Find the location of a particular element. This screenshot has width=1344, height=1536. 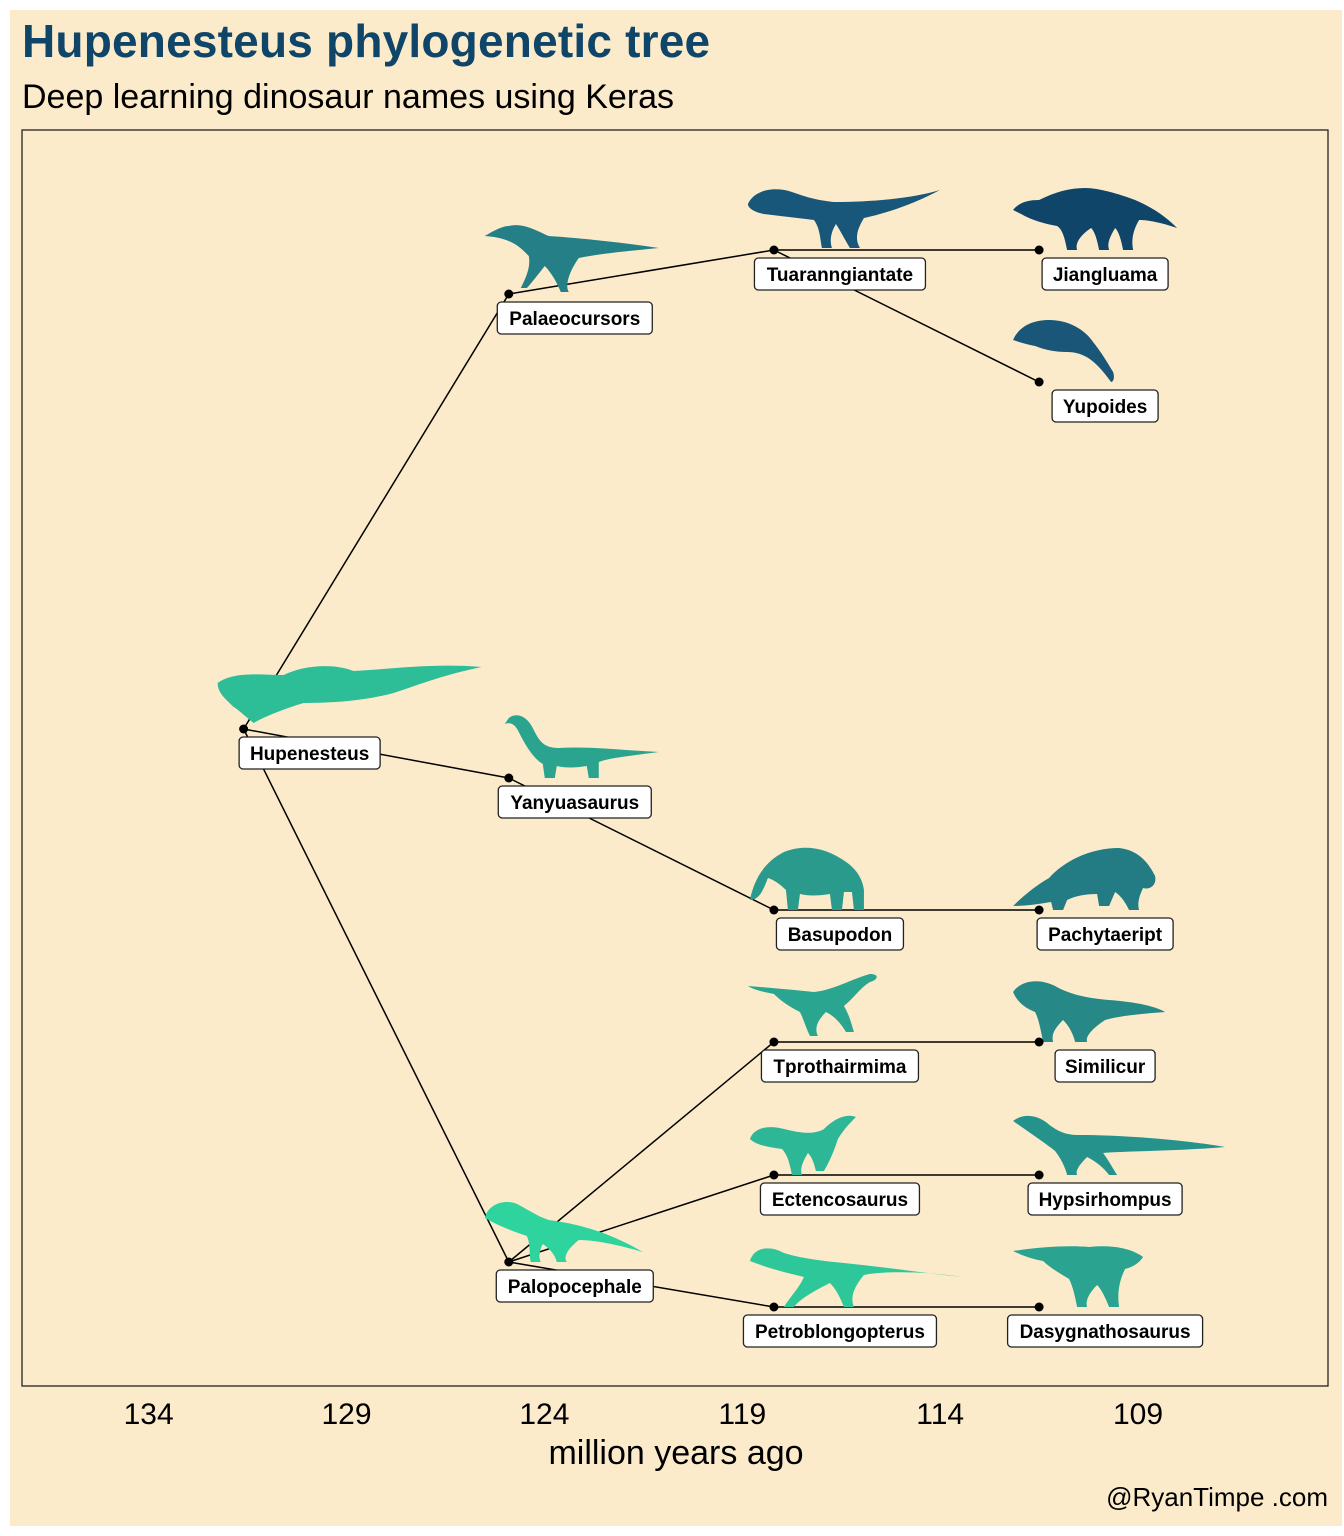

edge-hupenesteus-to-palaeocursors is located at coordinates (376, 511).